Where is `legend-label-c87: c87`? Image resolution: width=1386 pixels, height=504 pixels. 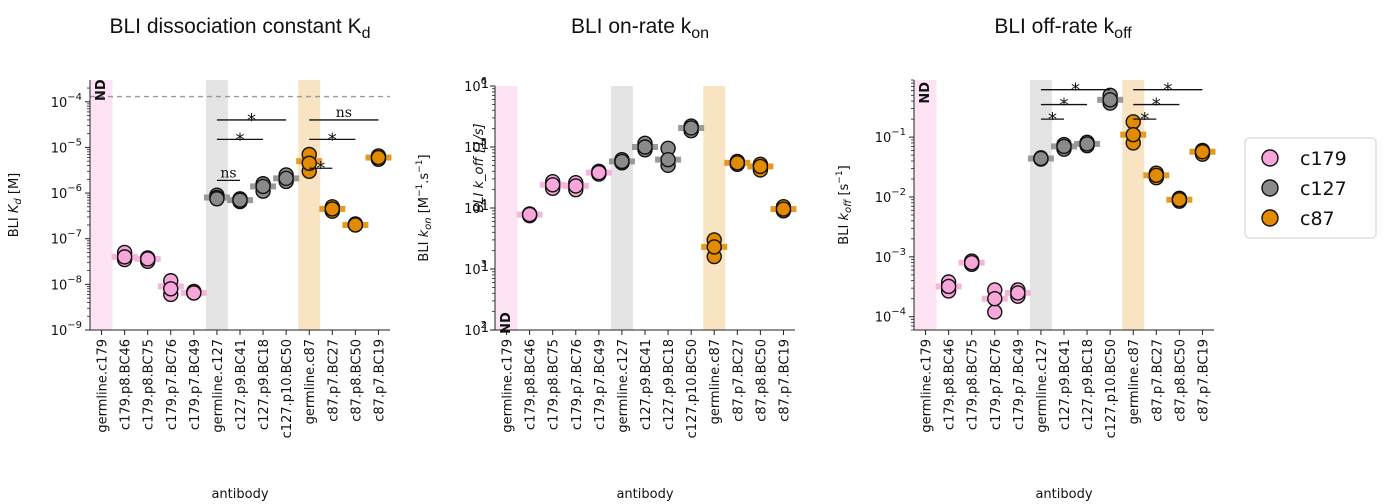
legend-label-c87: c87 is located at coordinates (1317, 219).